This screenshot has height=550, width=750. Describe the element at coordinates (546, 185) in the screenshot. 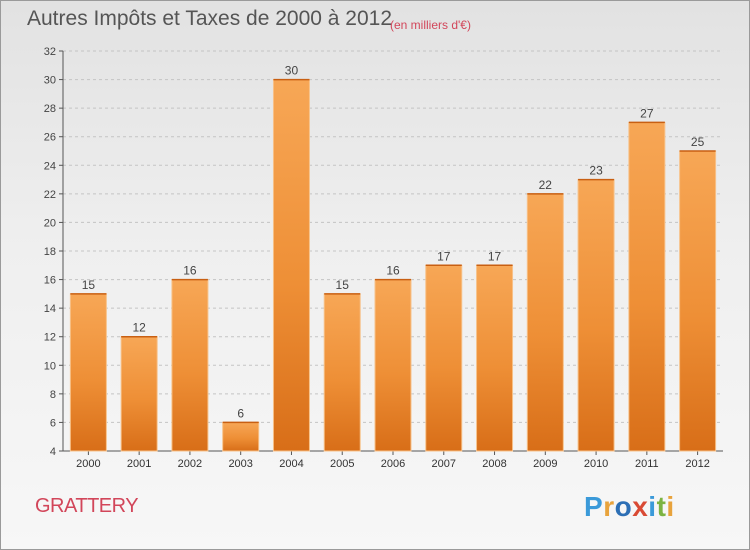

I see `data-label: 22` at that location.